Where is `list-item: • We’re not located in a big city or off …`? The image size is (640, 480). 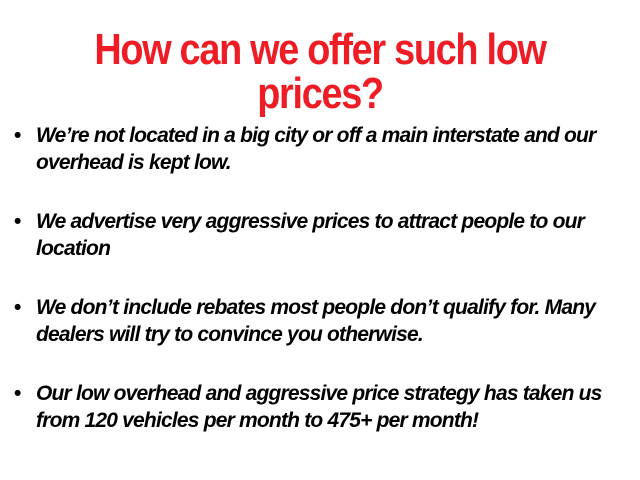 list-item: • We’re not located in a big city or off … is located at coordinates (324, 149).